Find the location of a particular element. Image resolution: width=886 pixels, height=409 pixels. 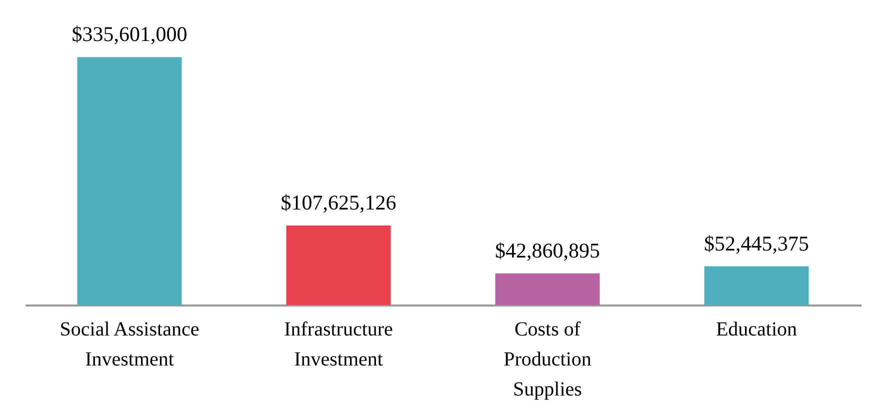

data-label: $52,445,375 is located at coordinates (756, 243).